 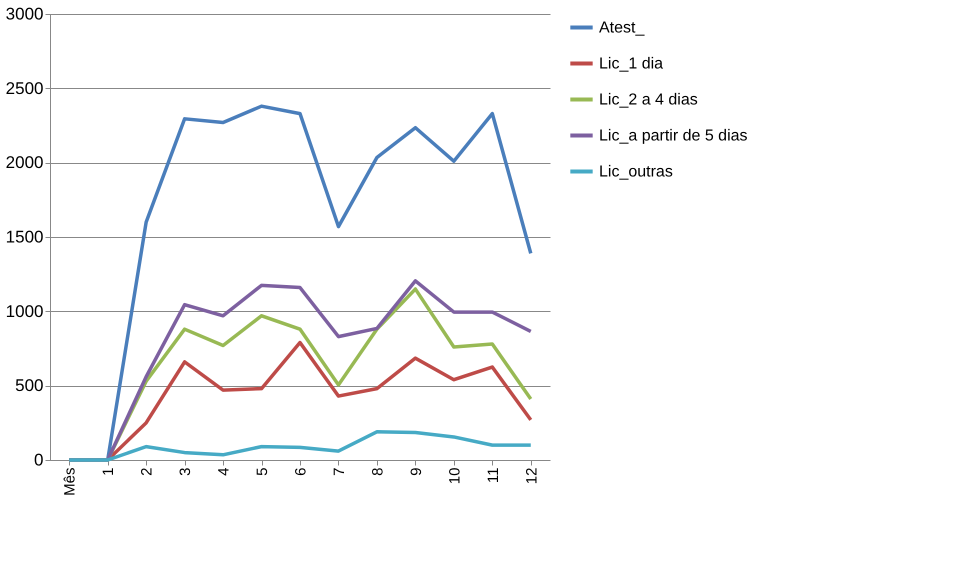 I want to click on x-tick-label: 3, so click(x=185, y=472).